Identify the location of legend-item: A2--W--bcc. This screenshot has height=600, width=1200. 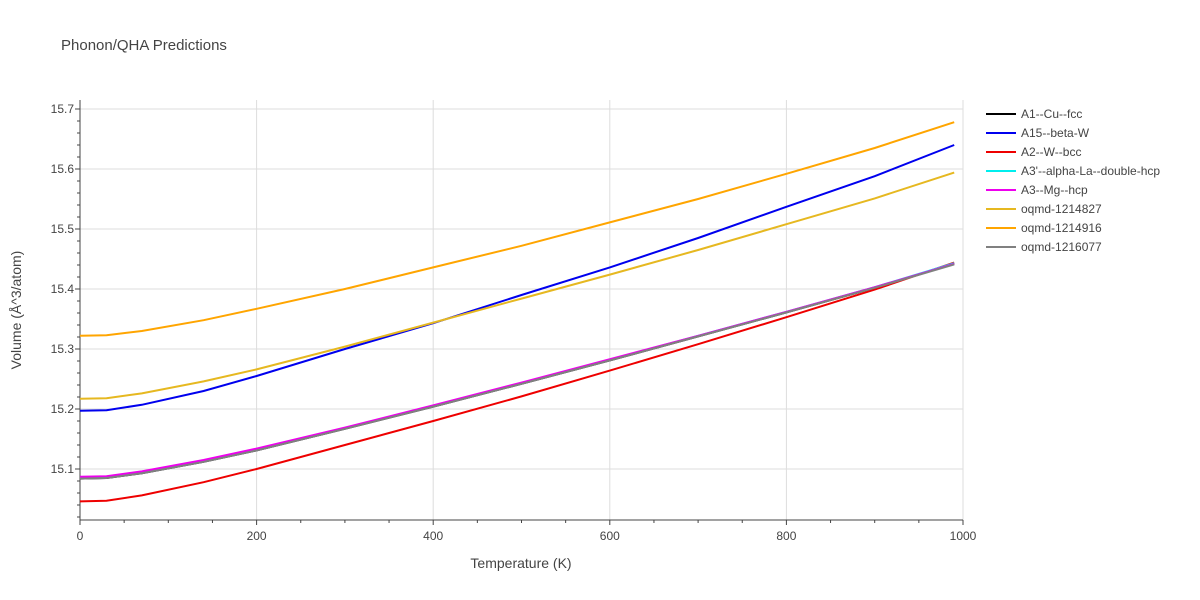
(1033, 152).